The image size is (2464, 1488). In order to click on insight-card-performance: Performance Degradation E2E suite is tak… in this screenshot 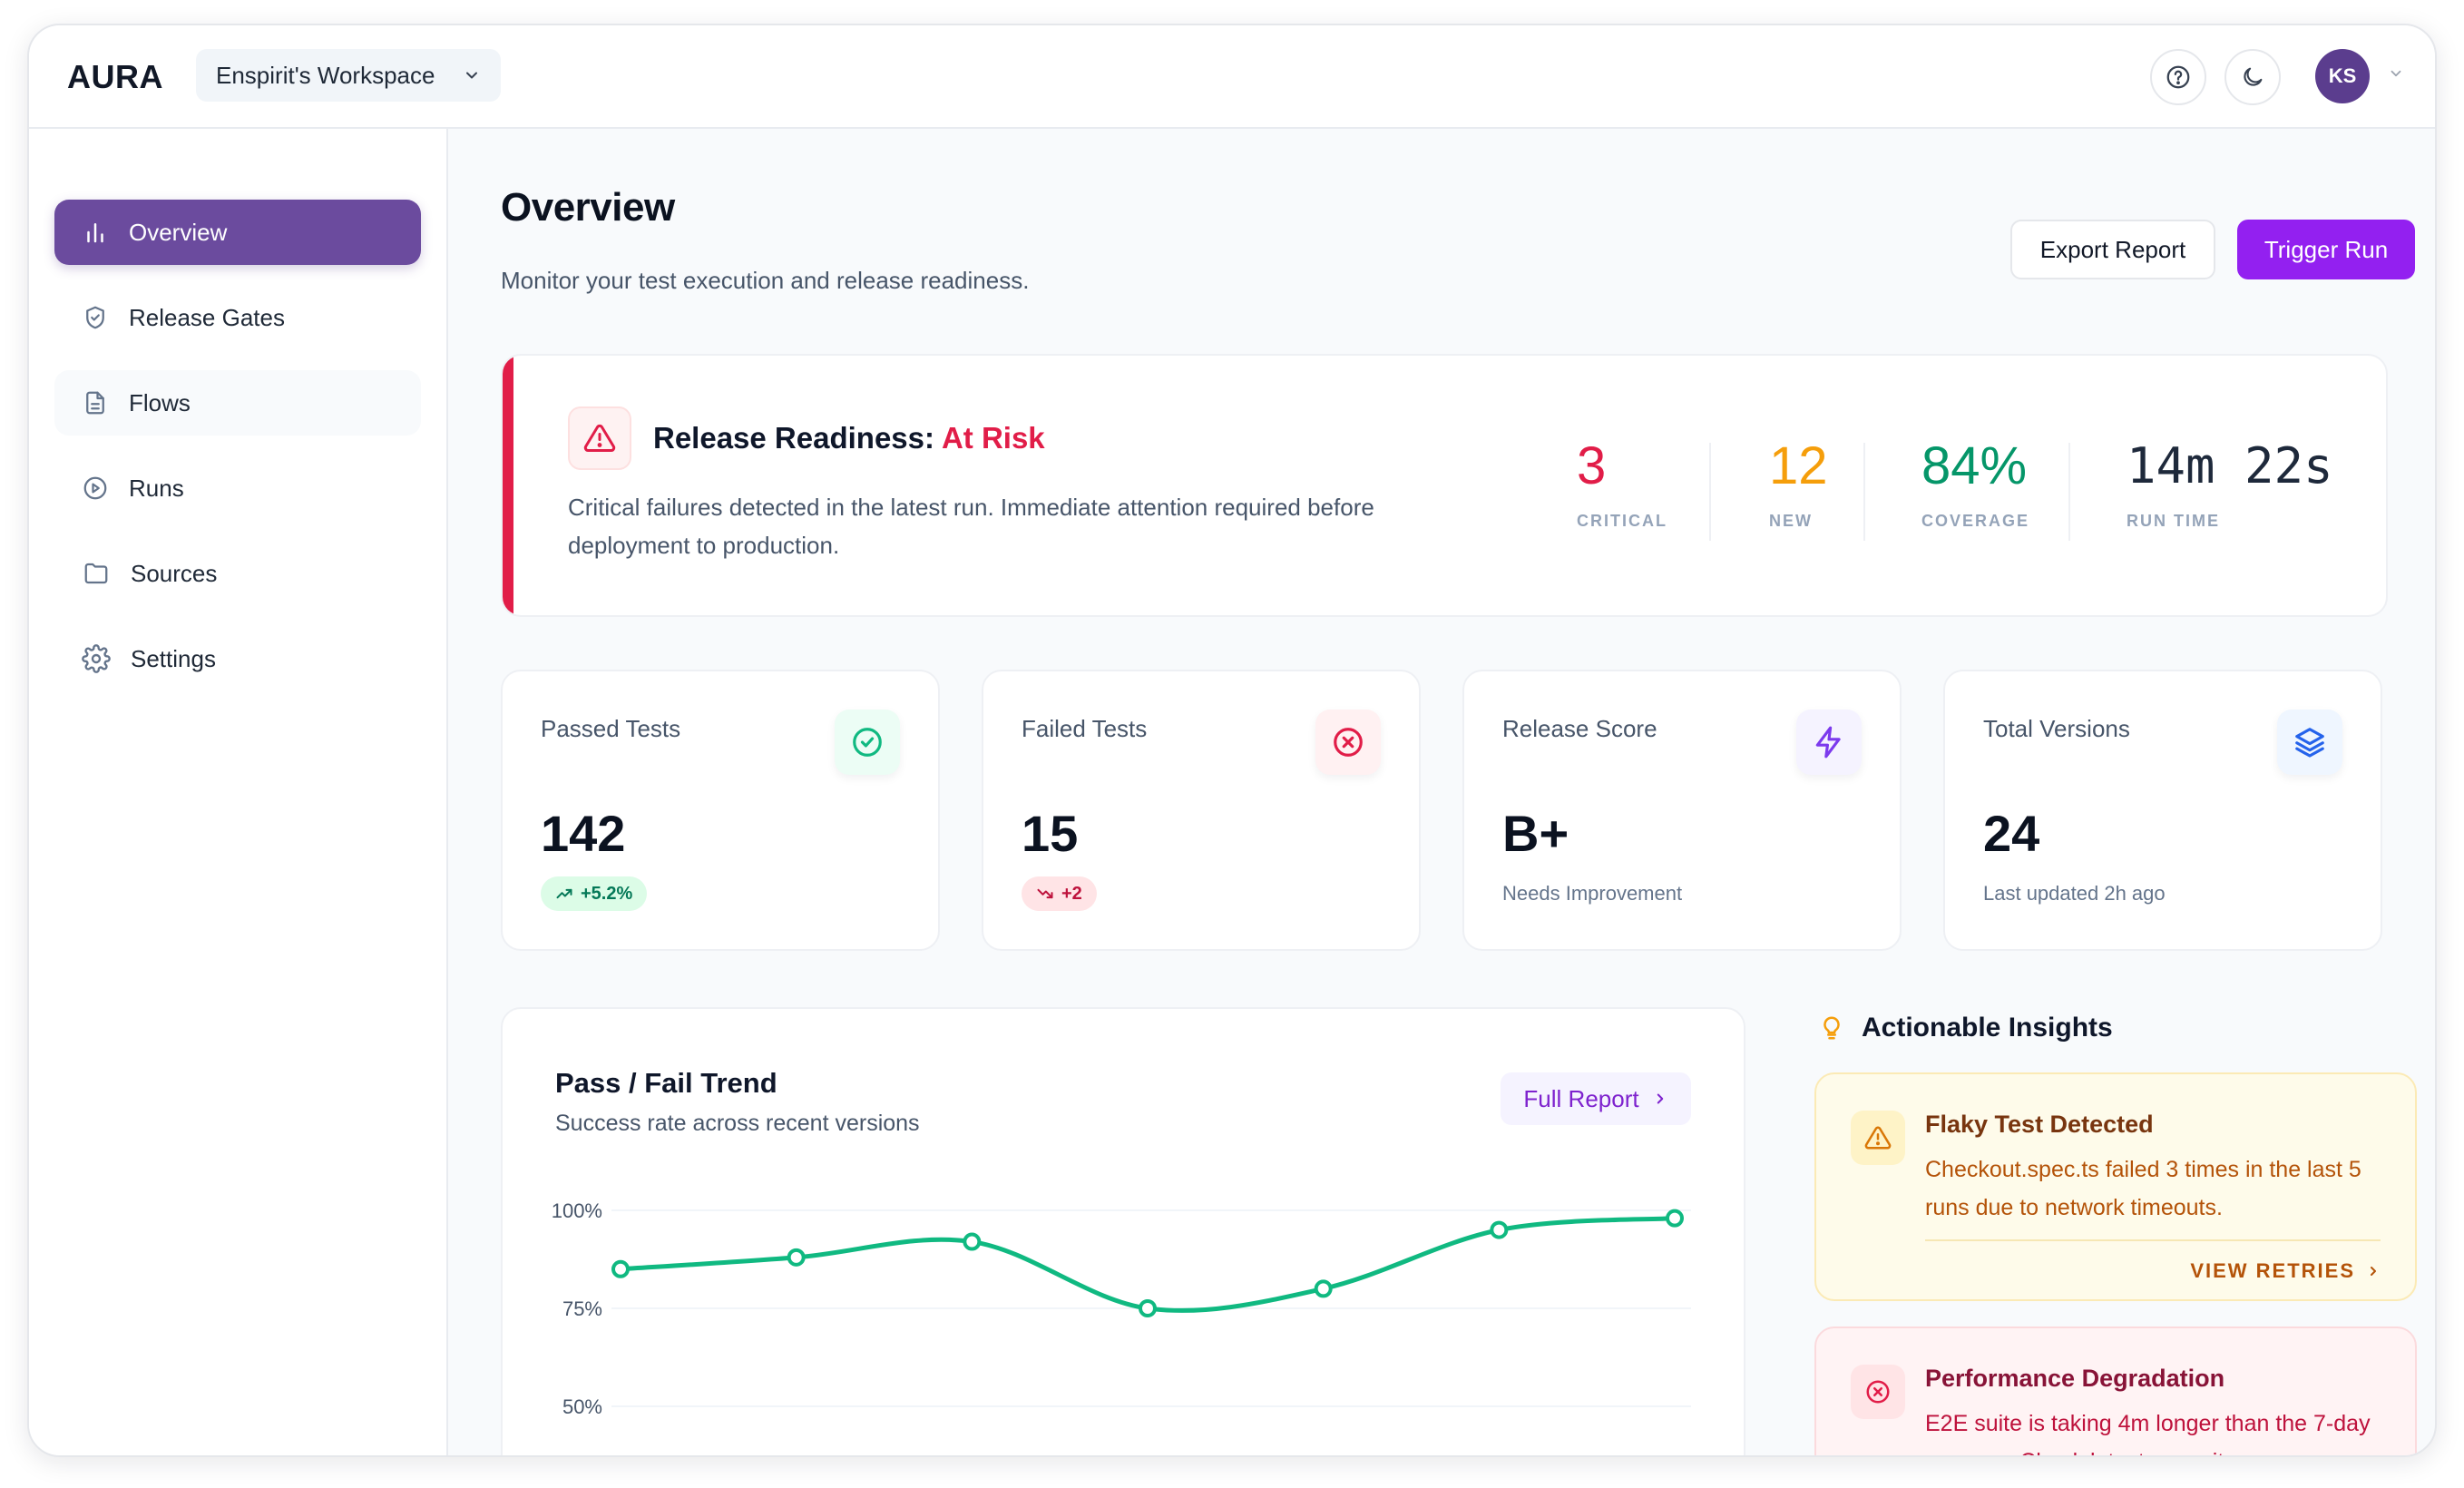, I will do `click(2115, 1390)`.